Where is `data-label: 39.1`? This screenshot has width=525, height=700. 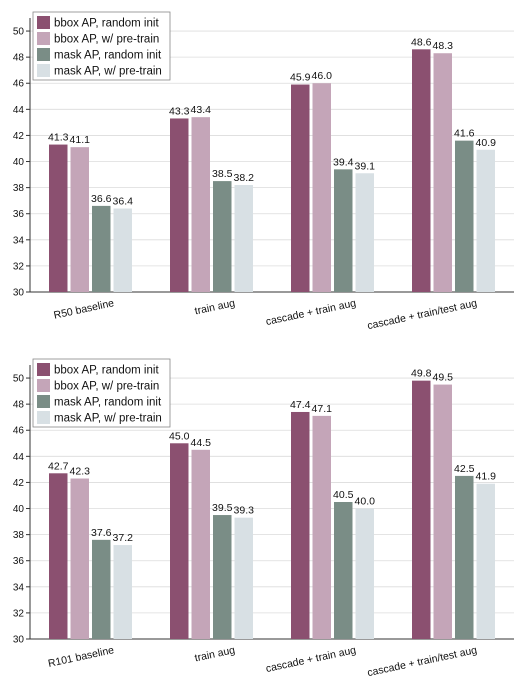
data-label: 39.1 is located at coordinates (365, 166).